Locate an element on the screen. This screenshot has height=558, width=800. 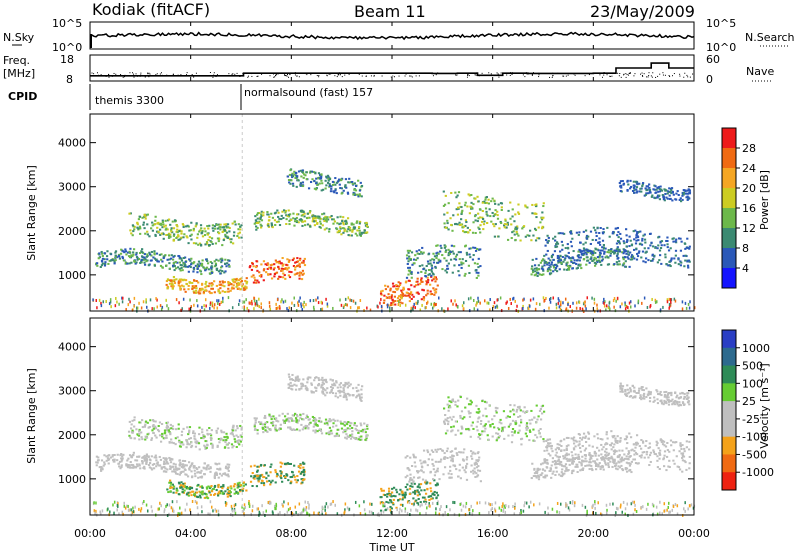
noise-left-tick-top: 10^5 is located at coordinates (67, 23).